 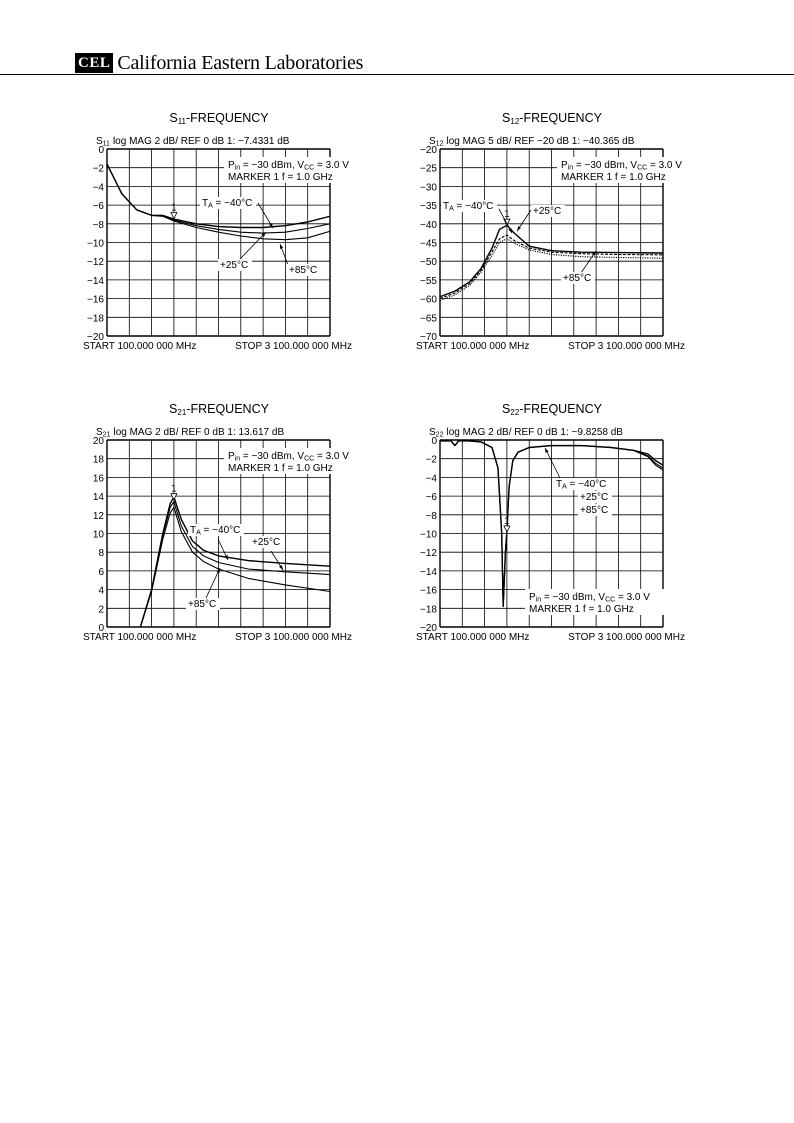 I want to click on header-subscript: 11, so click(x=106, y=144).